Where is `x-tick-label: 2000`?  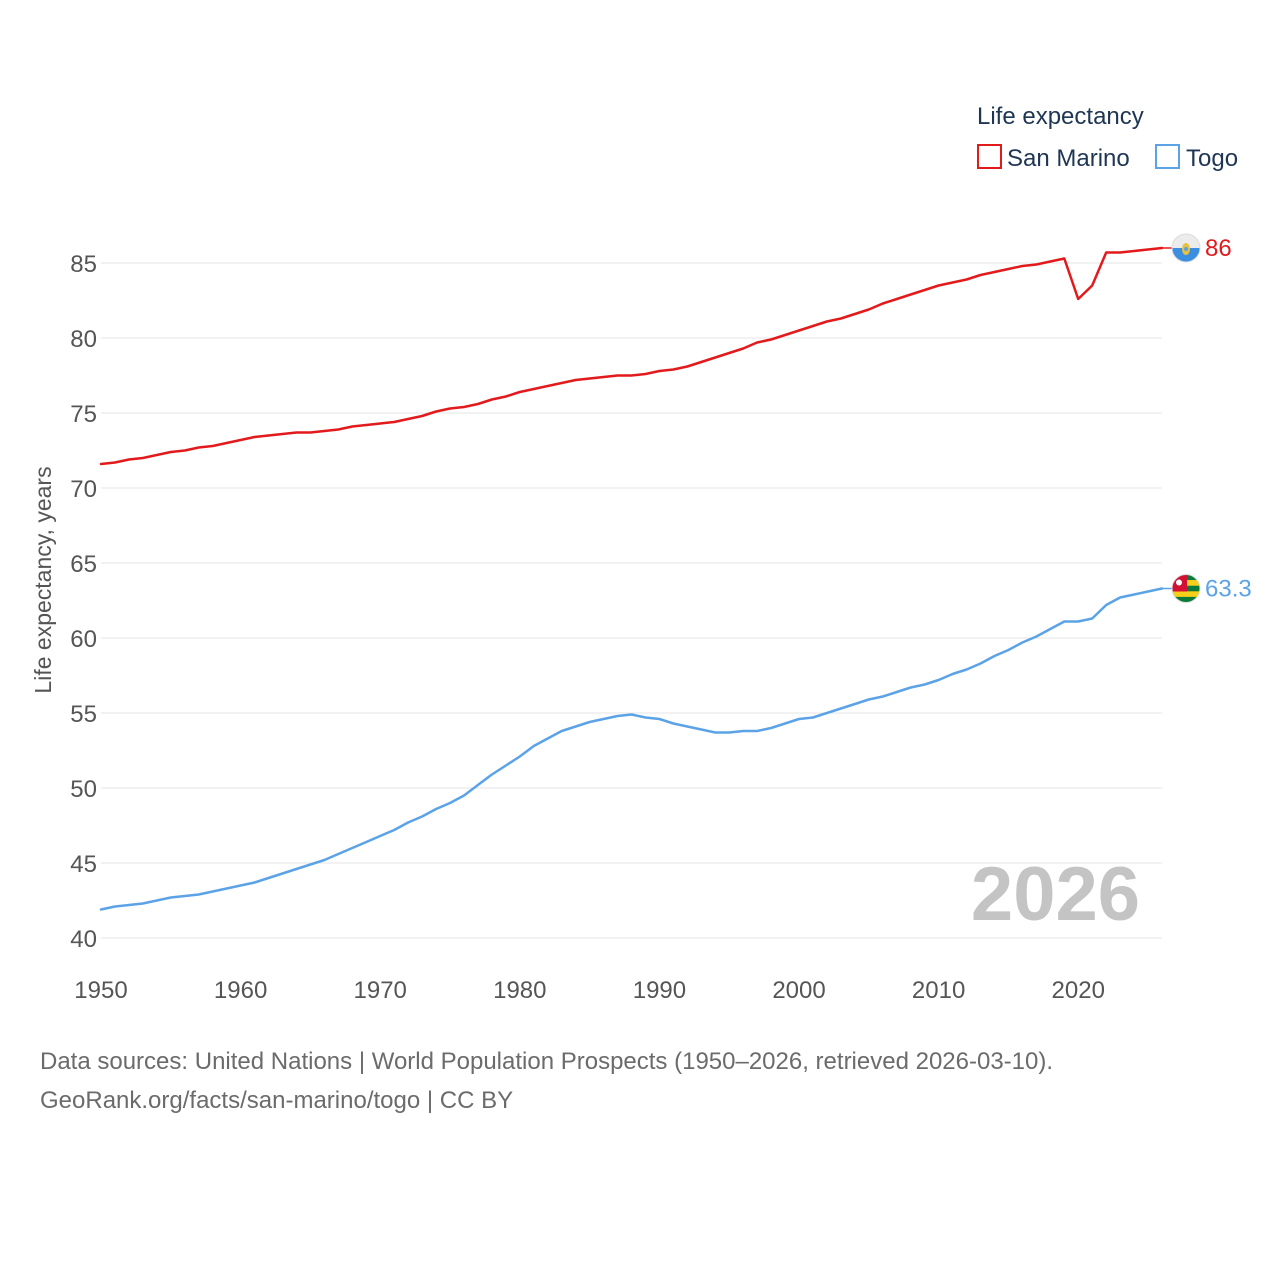
x-tick-label: 2000 is located at coordinates (798, 990).